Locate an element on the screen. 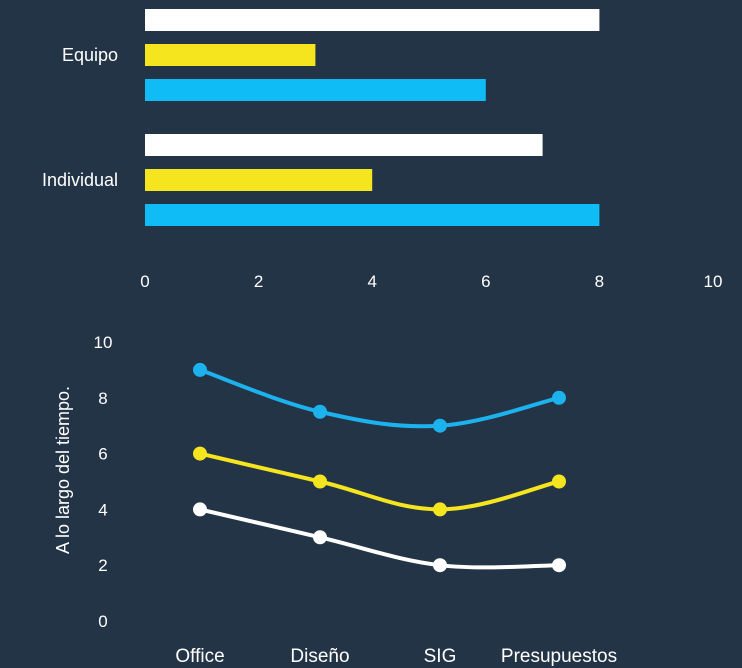  y-tick-label: 2 is located at coordinates (102, 565).